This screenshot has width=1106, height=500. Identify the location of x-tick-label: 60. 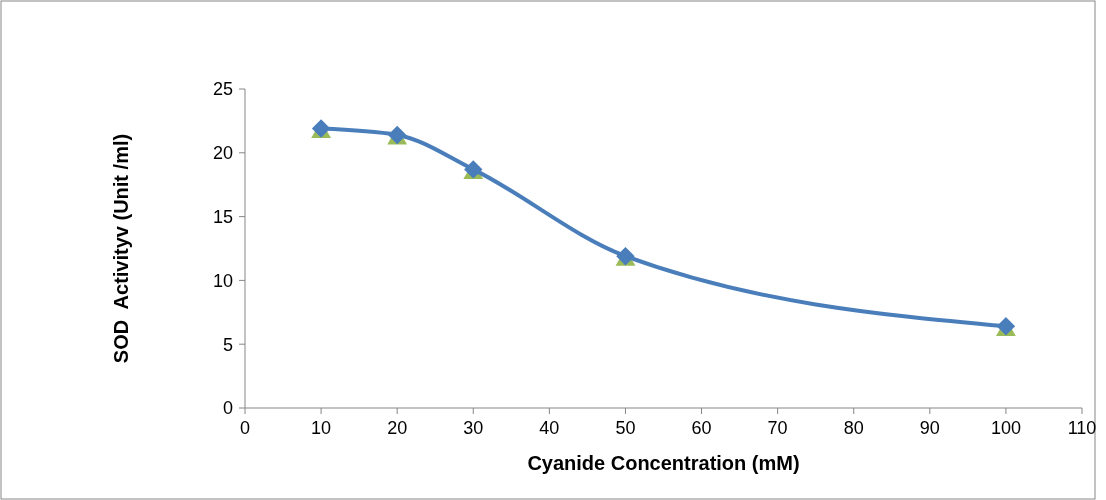
(701, 428).